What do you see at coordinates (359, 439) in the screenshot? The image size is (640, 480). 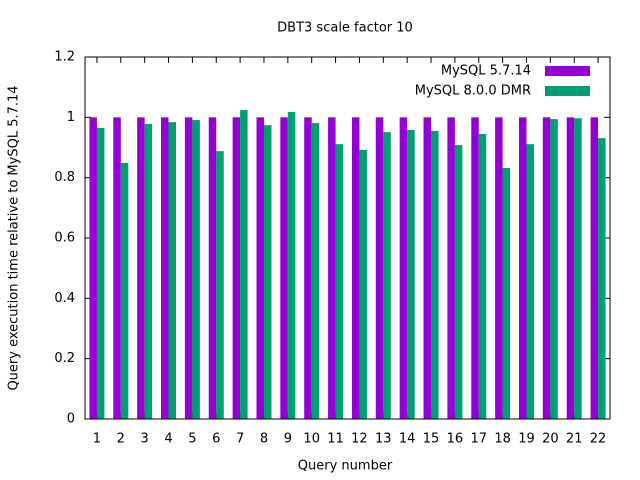 I see `x-tick-label: 12` at bounding box center [359, 439].